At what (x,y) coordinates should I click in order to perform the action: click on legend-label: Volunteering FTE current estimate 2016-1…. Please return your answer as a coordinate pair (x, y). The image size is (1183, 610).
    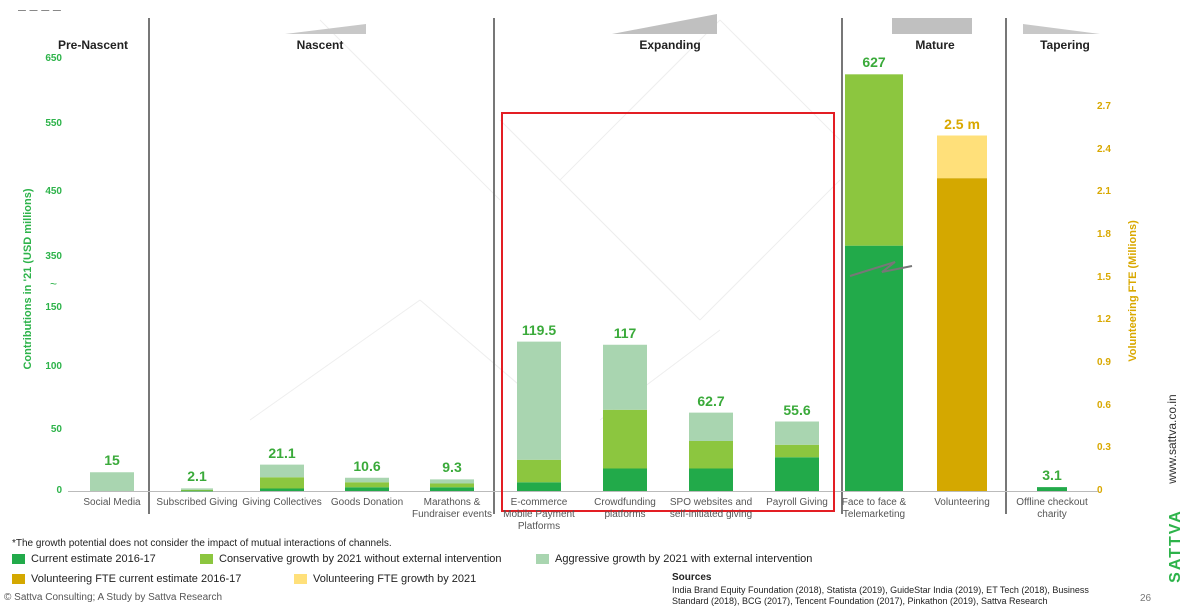
    Looking at the image, I should click on (136, 579).